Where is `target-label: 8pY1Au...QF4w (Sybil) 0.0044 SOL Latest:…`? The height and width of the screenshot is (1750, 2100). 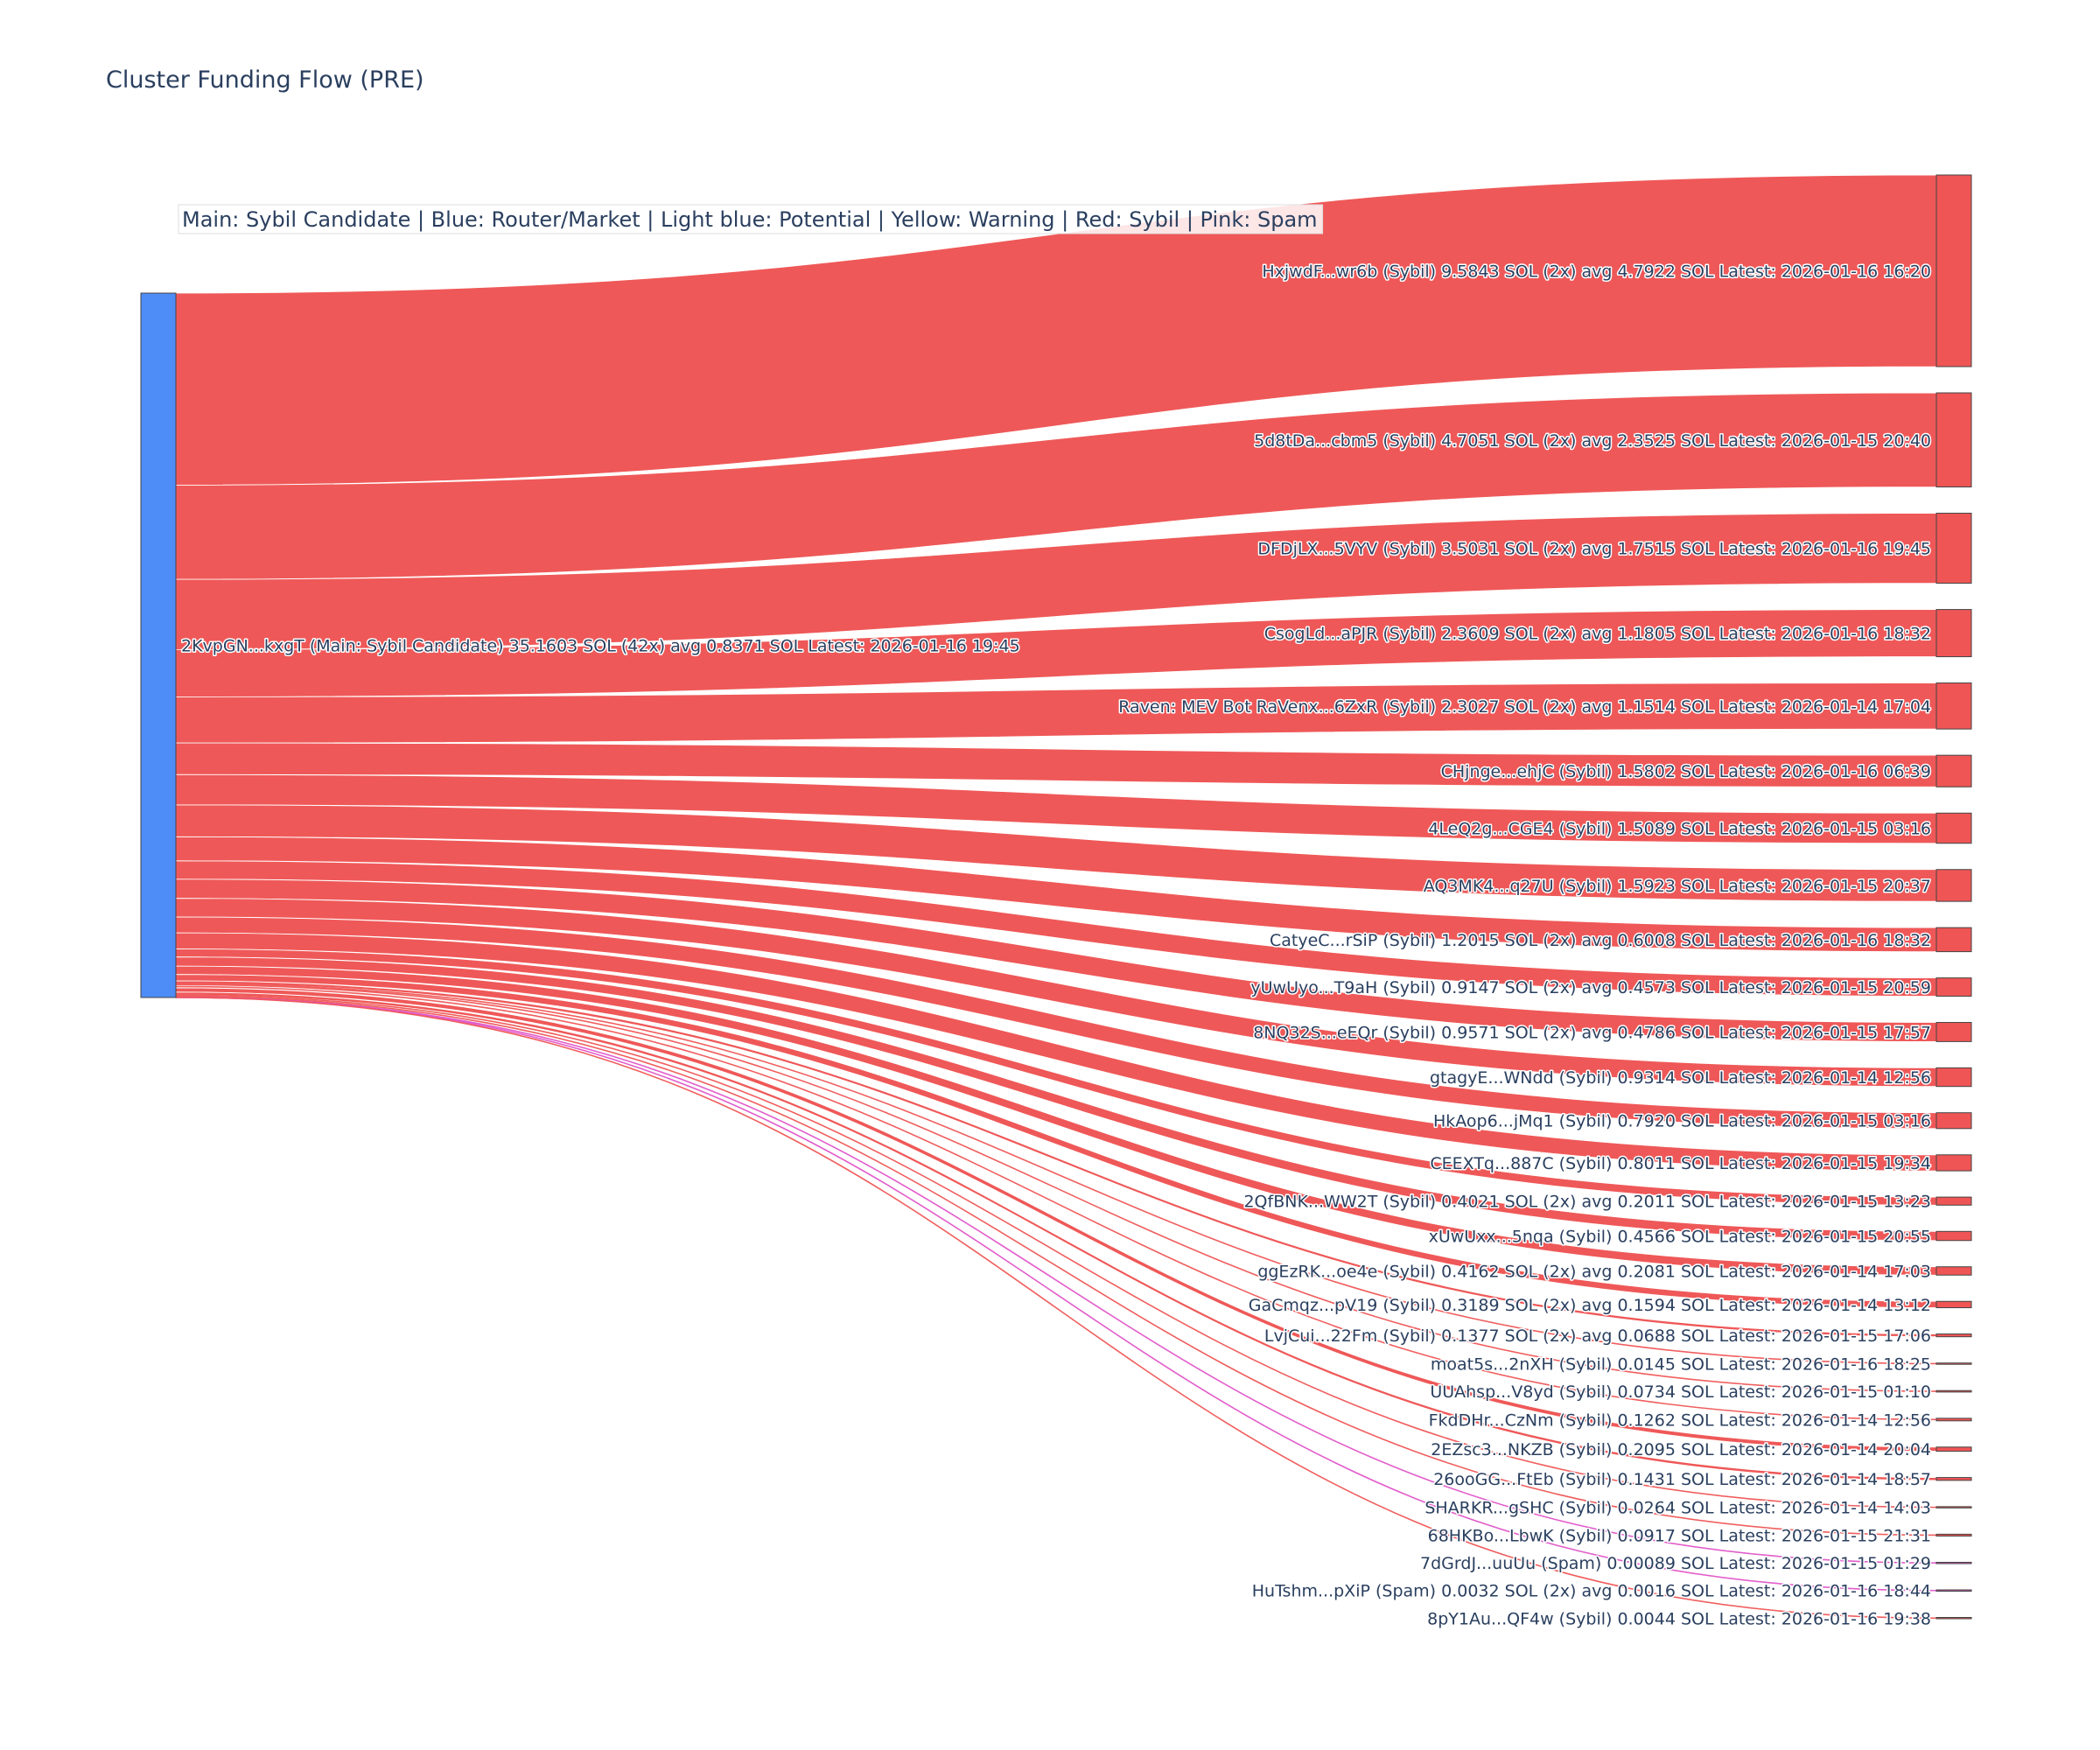 target-label: 8pY1Au...QF4w (Sybil) 0.0044 SOL Latest:… is located at coordinates (1679, 1618).